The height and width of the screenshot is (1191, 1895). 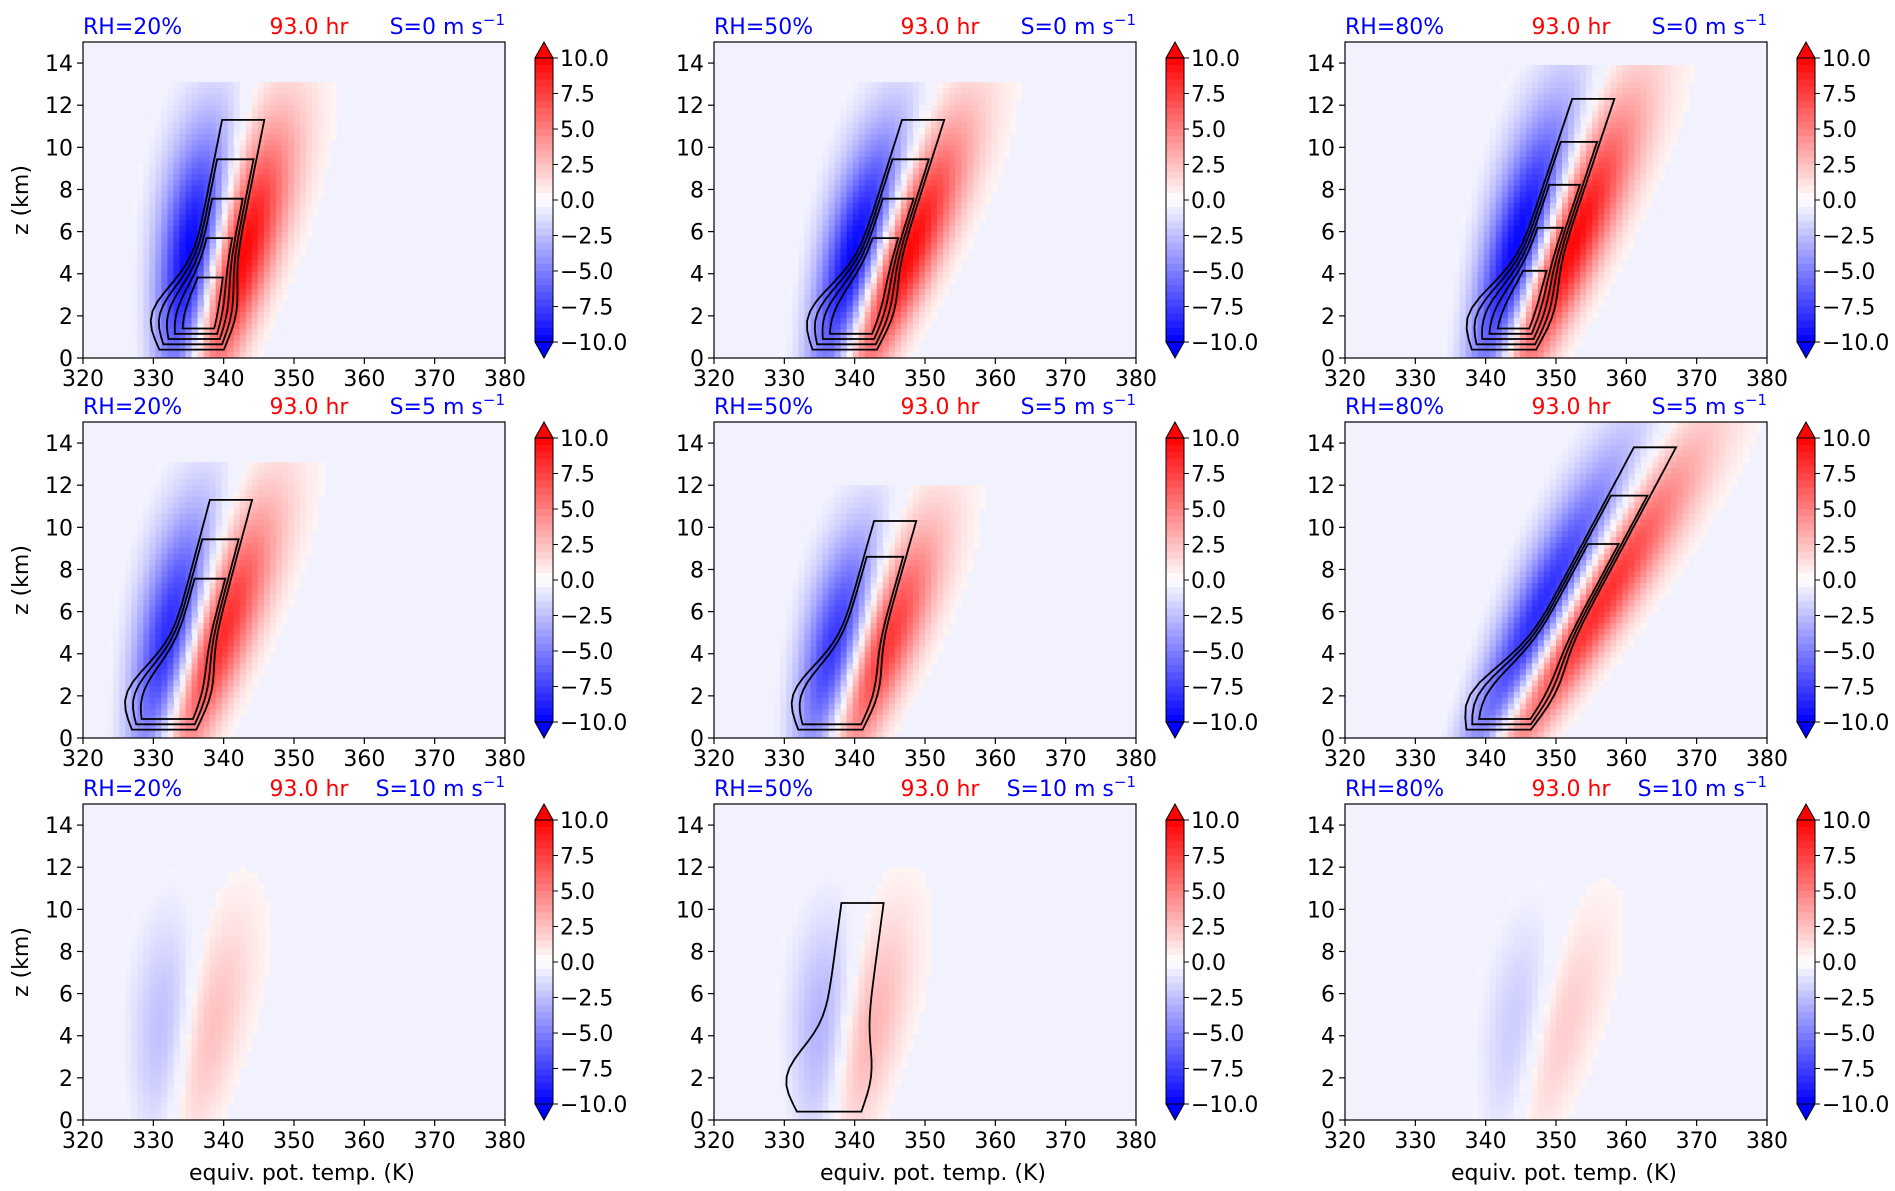 What do you see at coordinates (855, 379) in the screenshot?
I see `x-tick-label: 340` at bounding box center [855, 379].